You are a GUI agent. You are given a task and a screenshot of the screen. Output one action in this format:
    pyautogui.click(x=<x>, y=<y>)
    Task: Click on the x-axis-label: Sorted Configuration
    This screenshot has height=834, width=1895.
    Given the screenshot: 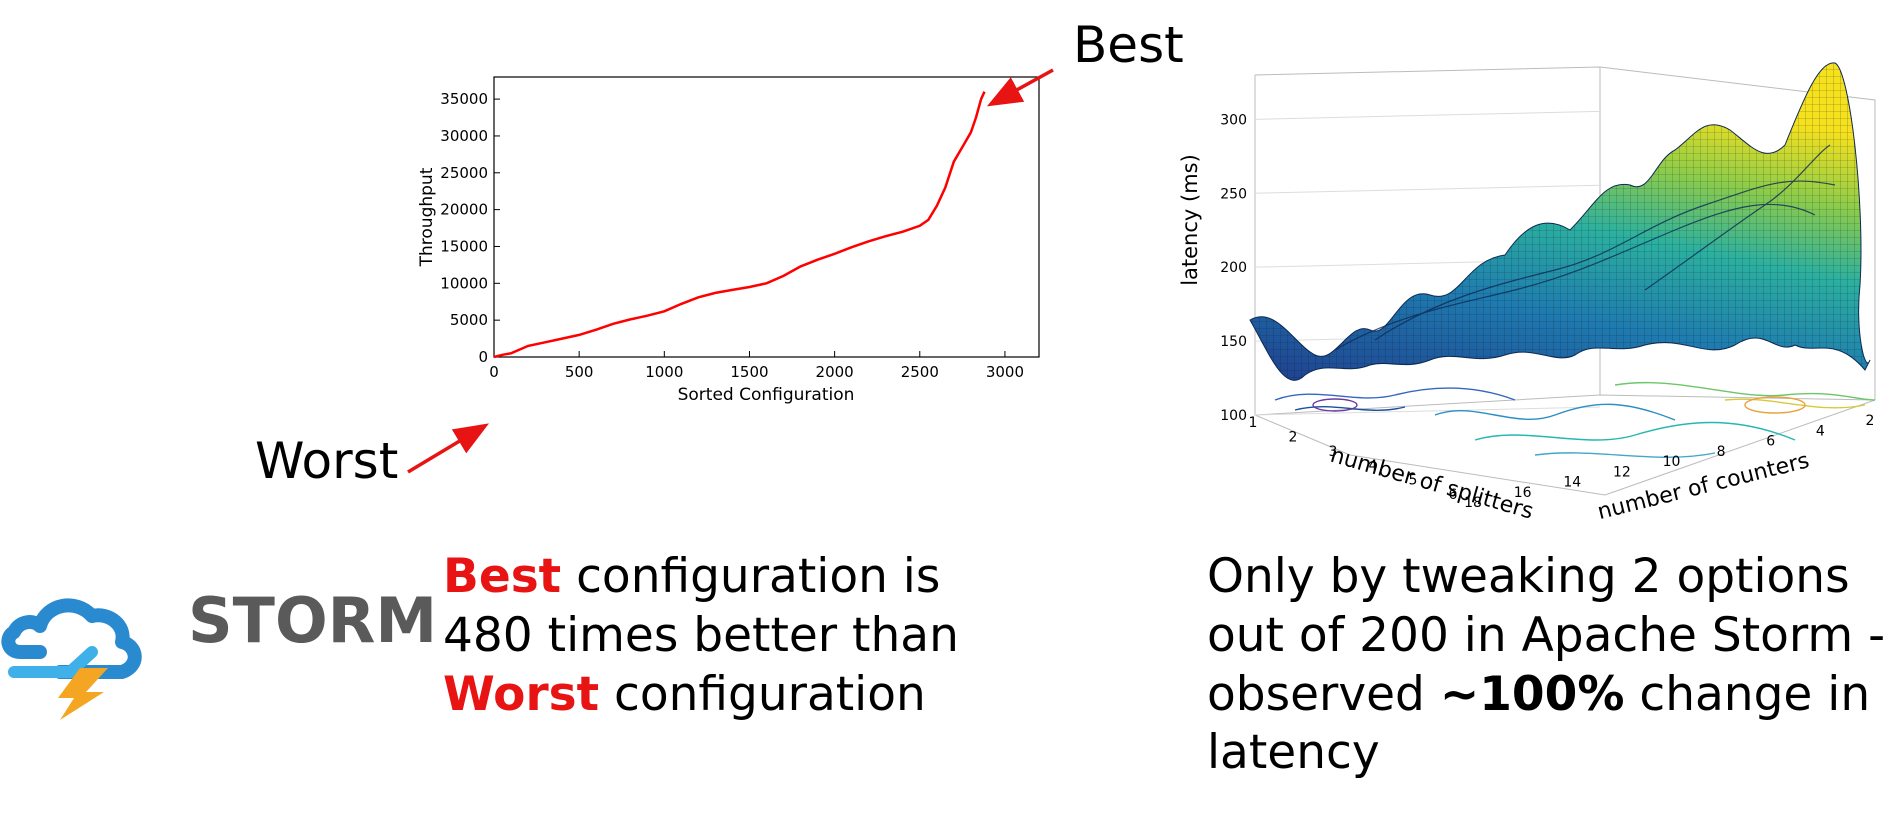 What is the action you would take?
    pyautogui.click(x=766, y=395)
    